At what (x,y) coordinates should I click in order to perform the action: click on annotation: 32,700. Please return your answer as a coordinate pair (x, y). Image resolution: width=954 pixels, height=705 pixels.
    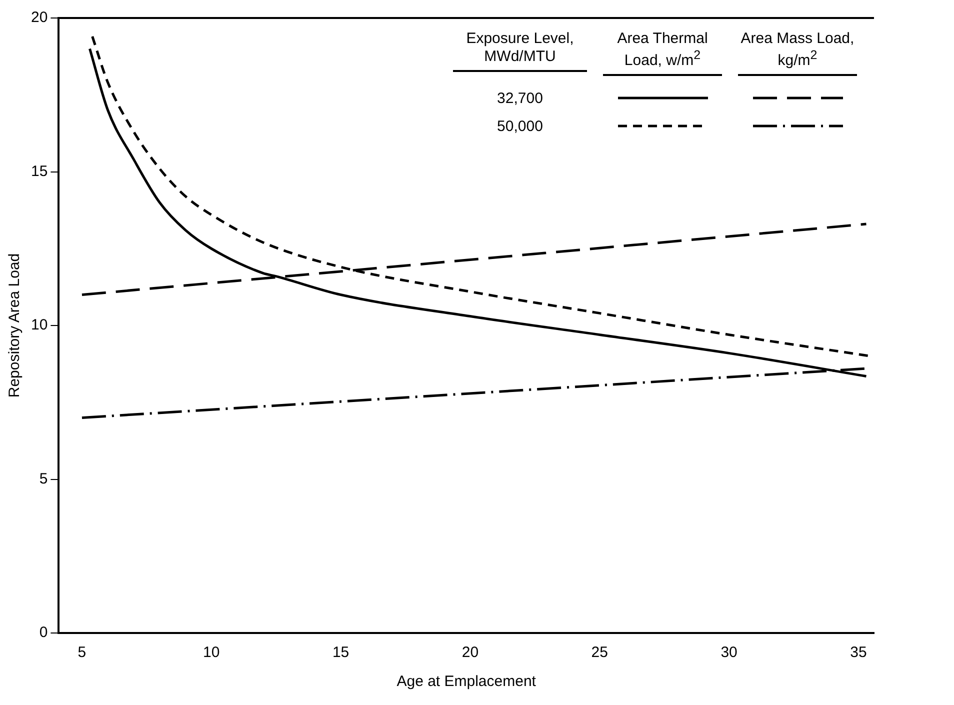
    Looking at the image, I should click on (520, 98).